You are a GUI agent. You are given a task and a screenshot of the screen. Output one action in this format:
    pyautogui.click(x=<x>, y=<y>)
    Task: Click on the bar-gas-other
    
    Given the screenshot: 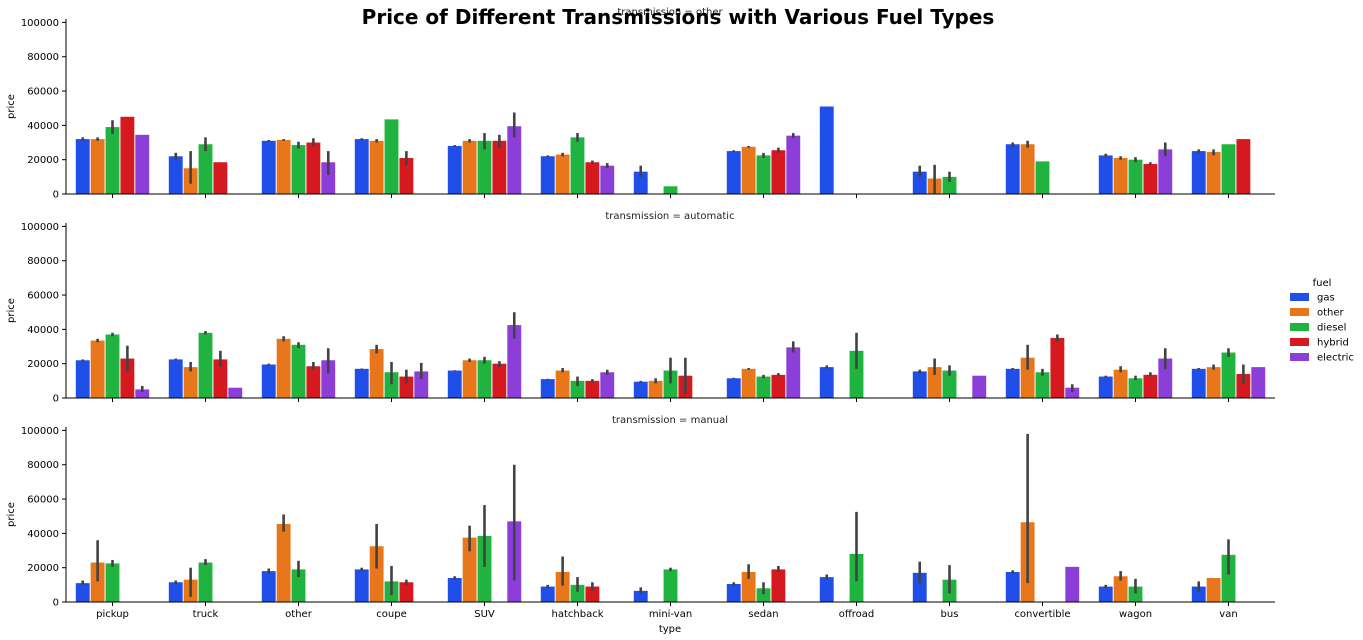 What is the action you would take?
    pyautogui.click(x=268, y=167)
    